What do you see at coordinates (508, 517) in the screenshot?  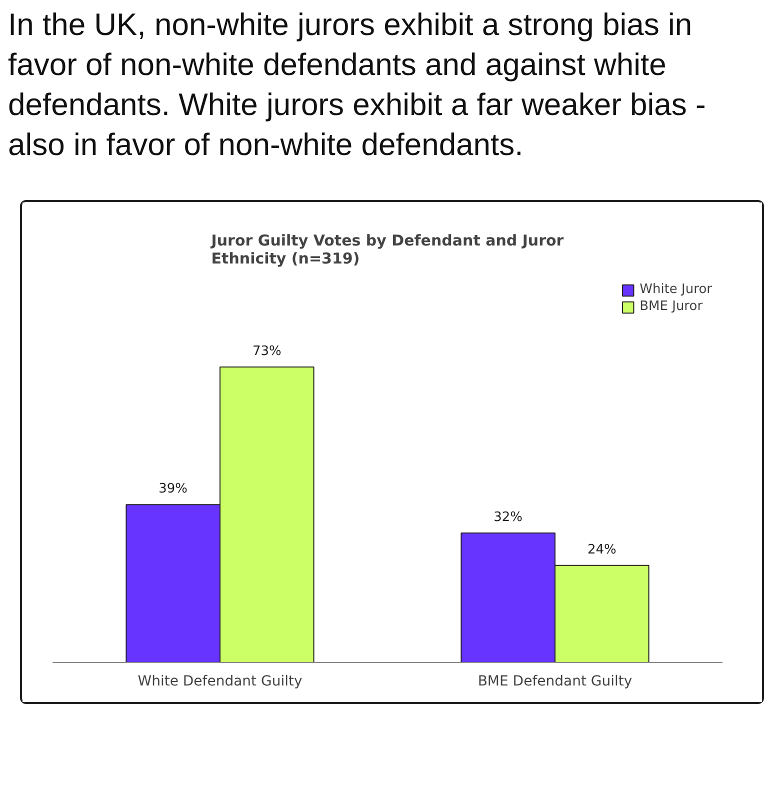 I see `data-label: 32%` at bounding box center [508, 517].